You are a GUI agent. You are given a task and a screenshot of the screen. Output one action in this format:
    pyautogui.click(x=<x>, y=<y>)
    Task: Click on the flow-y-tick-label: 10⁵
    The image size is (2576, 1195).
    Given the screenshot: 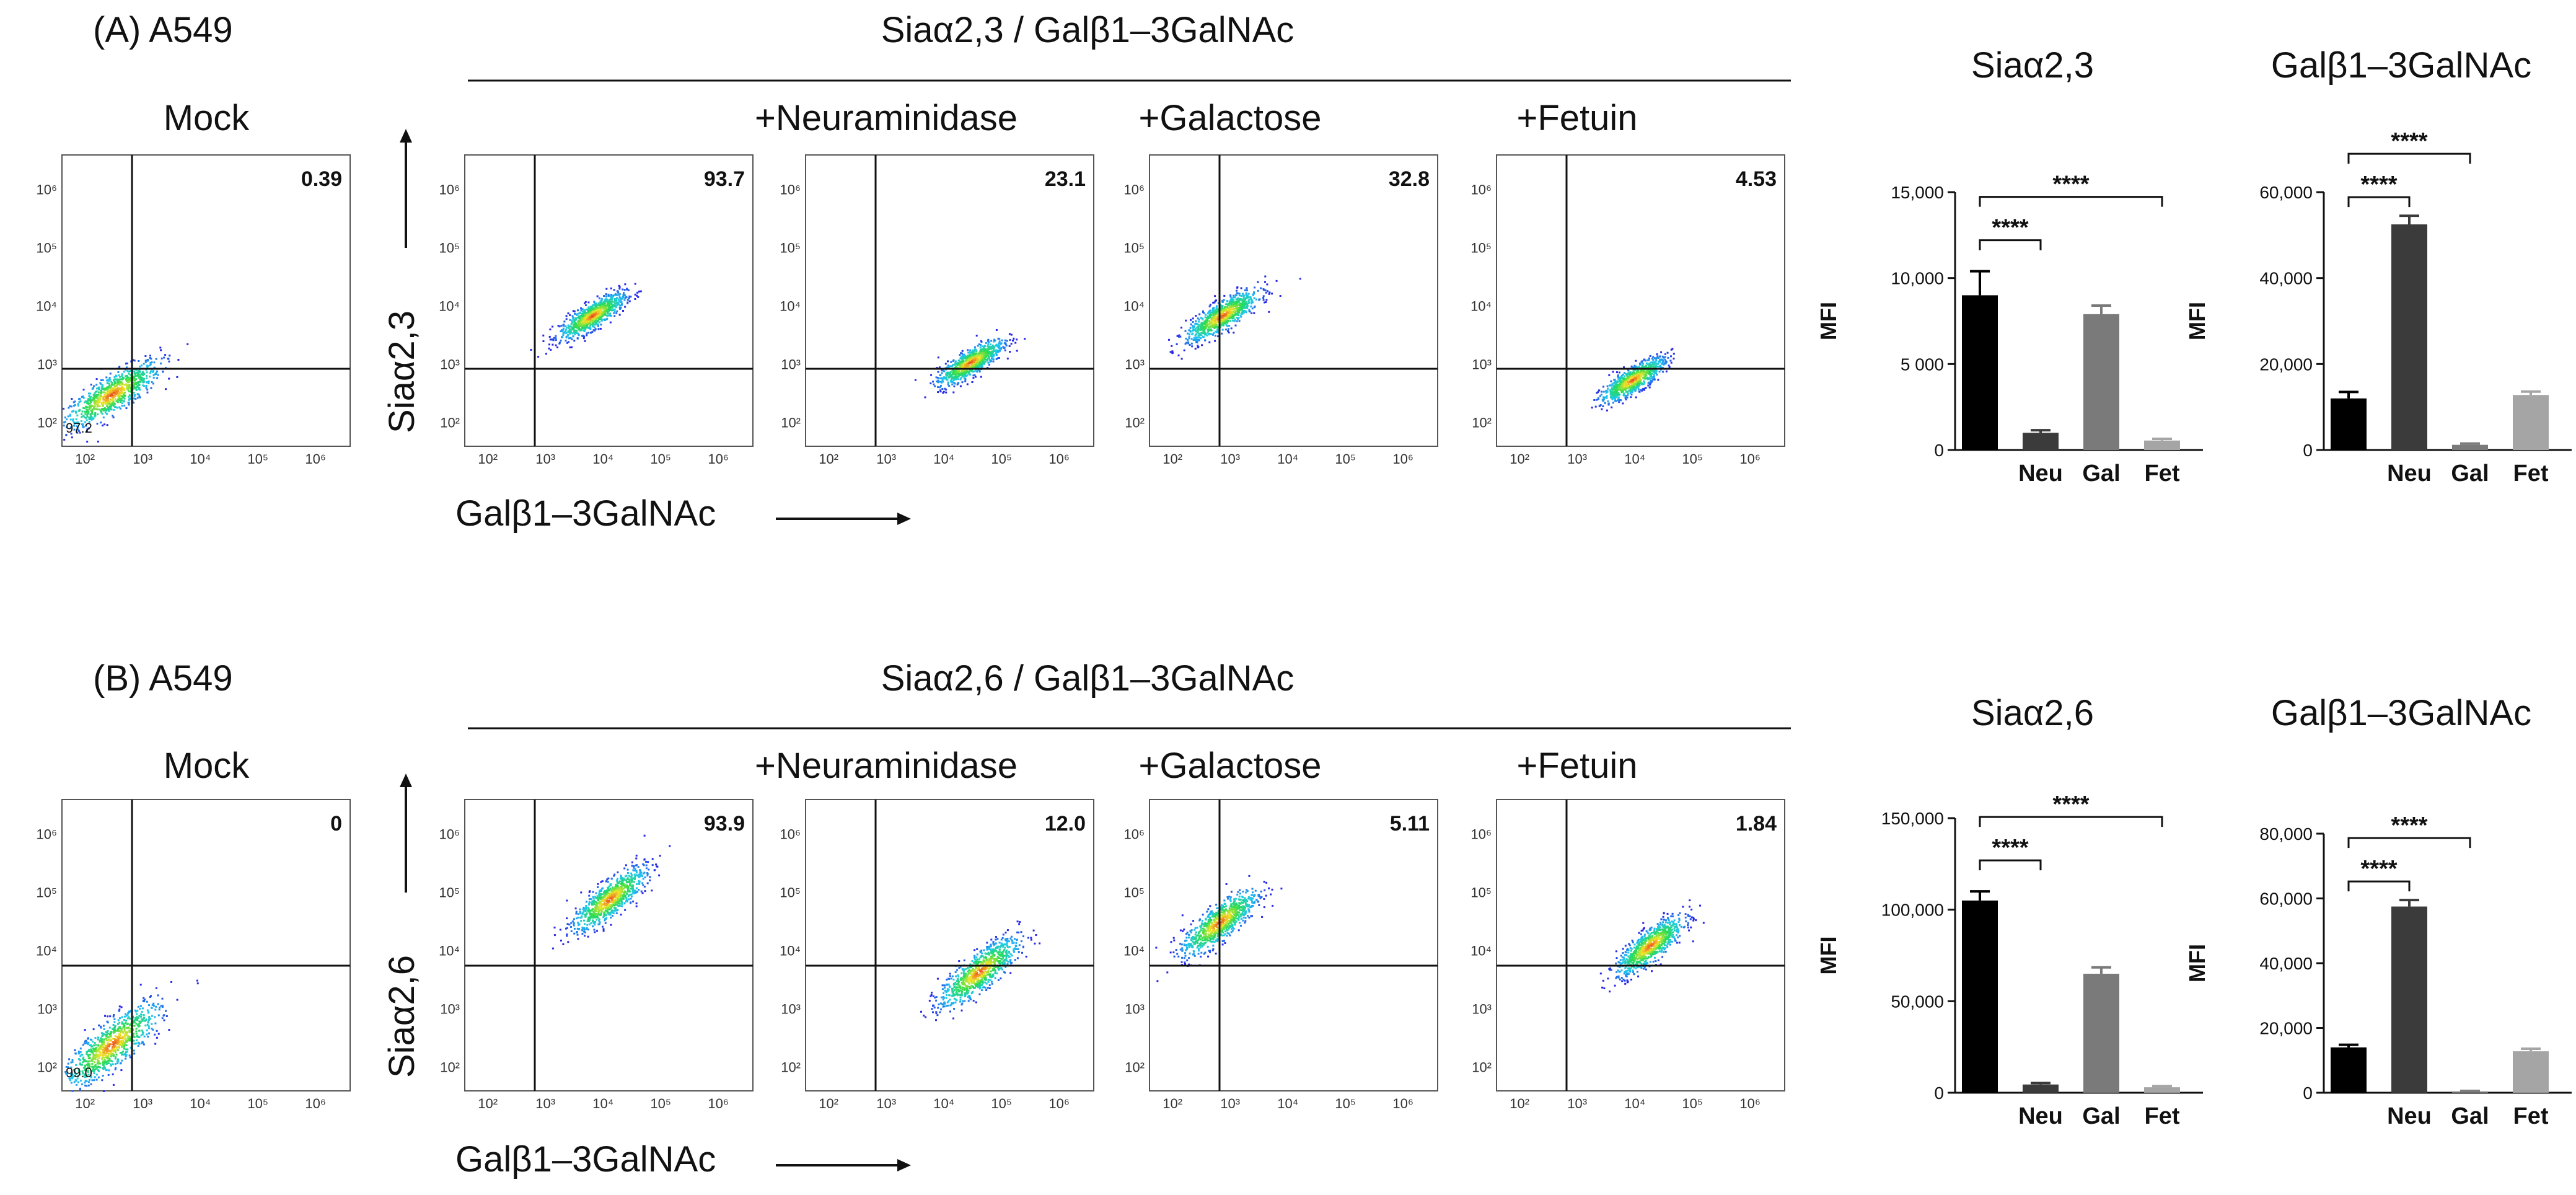 What is the action you would take?
    pyautogui.click(x=449, y=247)
    